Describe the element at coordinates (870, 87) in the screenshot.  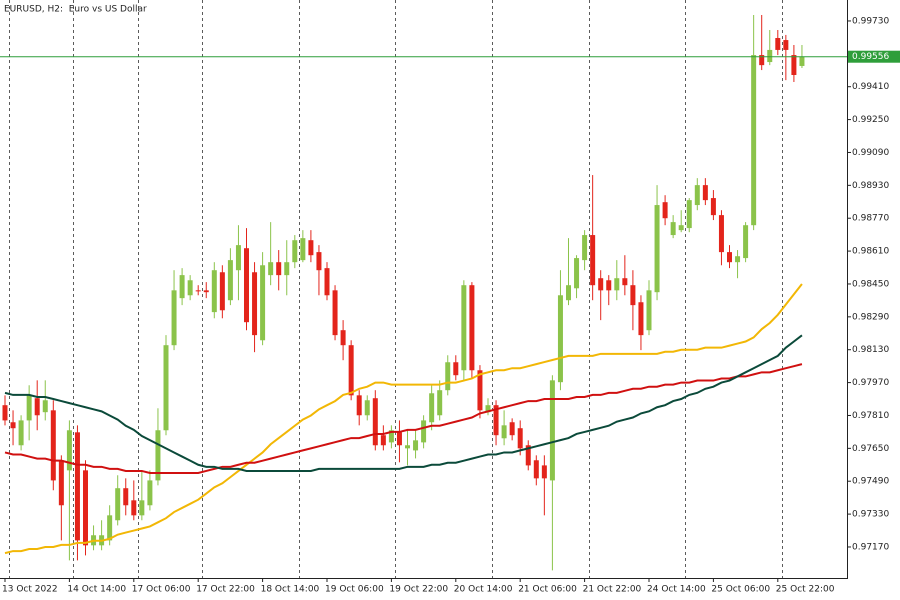
I see `y-tick-label: 0.99410` at that location.